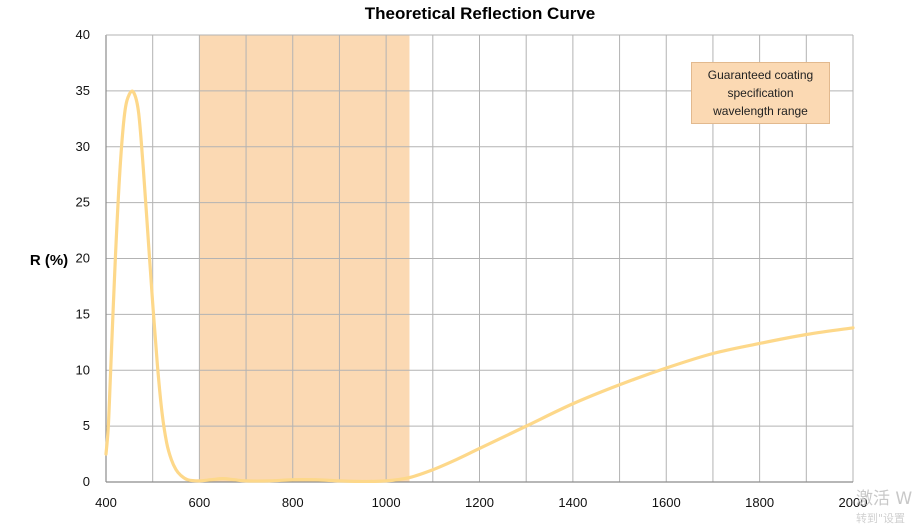 This screenshot has height=526, width=915. I want to click on x-tick-label-2000: 2000, so click(853, 502).